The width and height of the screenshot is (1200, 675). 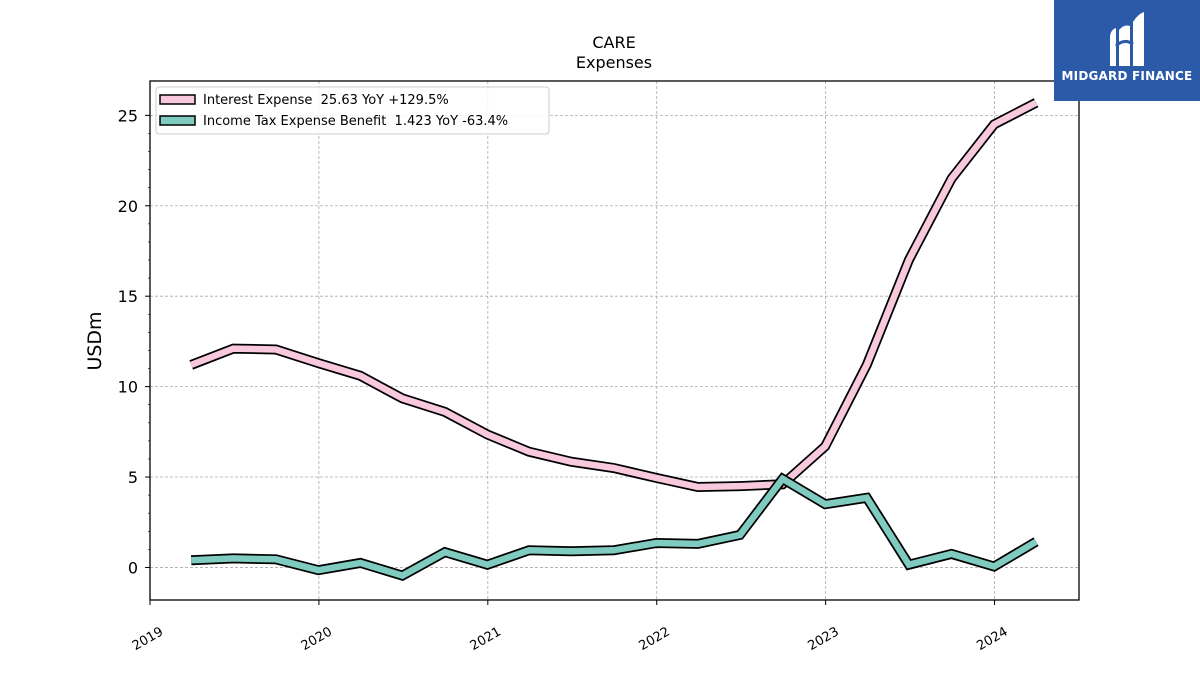 What do you see at coordinates (128, 115) in the screenshot?
I see `y-tick-label: 25` at bounding box center [128, 115].